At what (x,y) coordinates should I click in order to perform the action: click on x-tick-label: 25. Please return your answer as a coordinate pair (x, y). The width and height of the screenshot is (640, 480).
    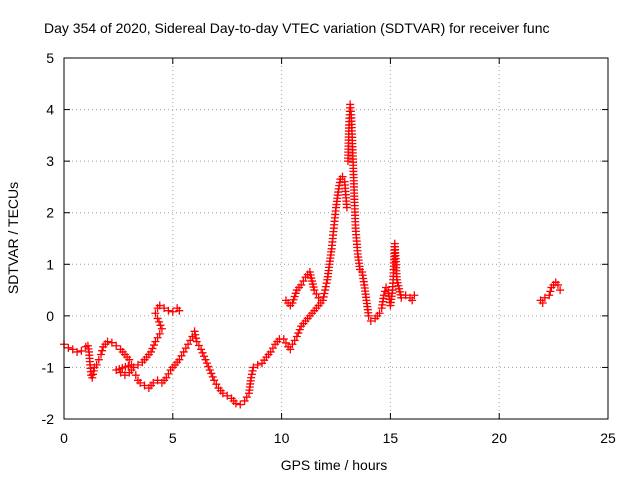
    Looking at the image, I should click on (608, 438).